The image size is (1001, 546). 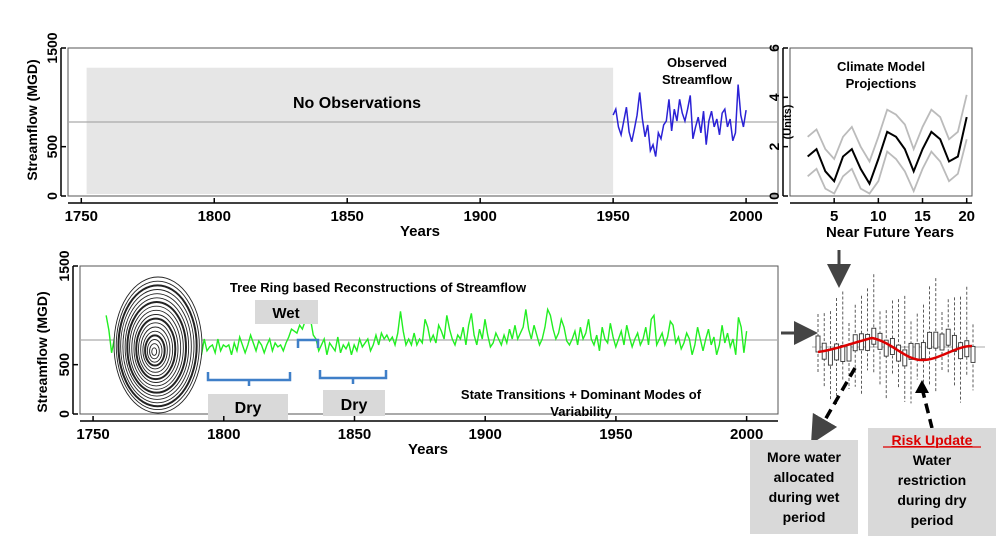 I want to click on state-transitions-line2: Variability, so click(x=581, y=411).